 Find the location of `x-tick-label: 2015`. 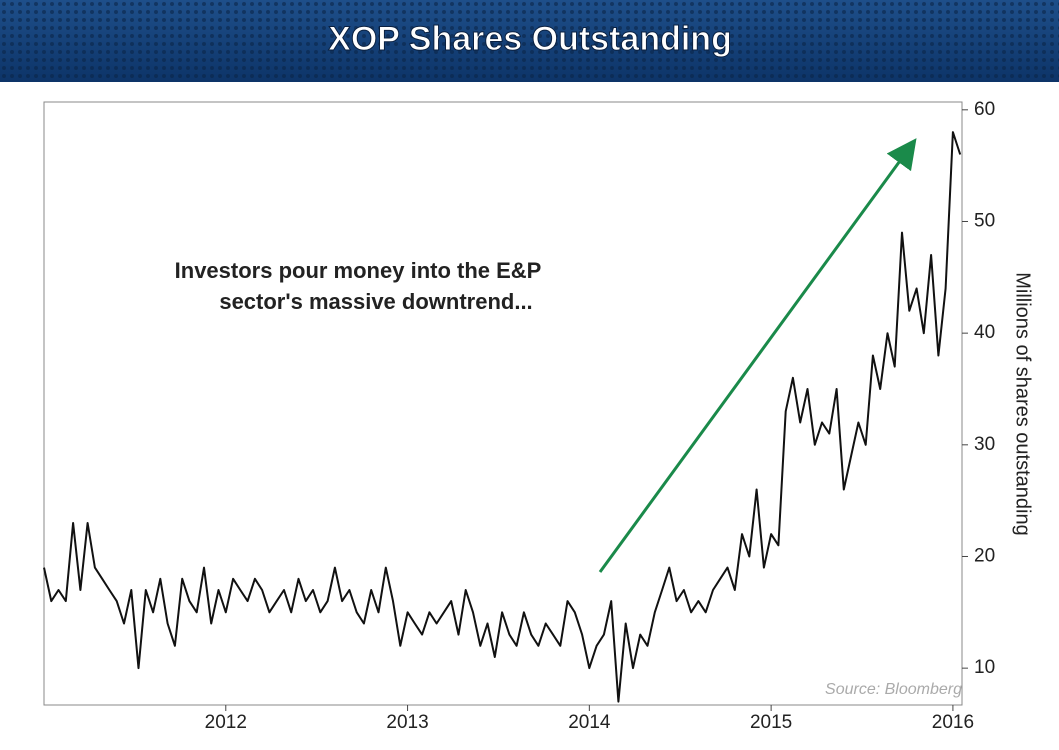

x-tick-label: 2015 is located at coordinates (771, 722).